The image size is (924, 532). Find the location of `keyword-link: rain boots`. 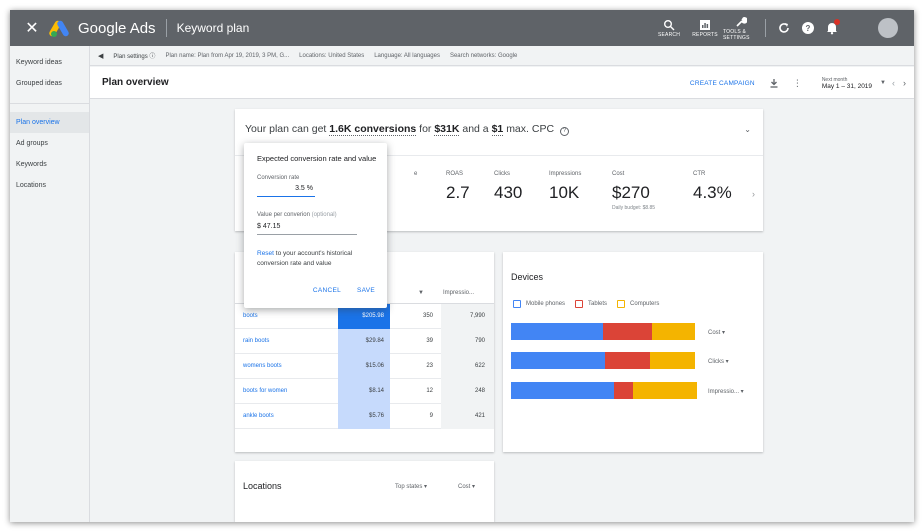

keyword-link: rain boots is located at coordinates (256, 341).